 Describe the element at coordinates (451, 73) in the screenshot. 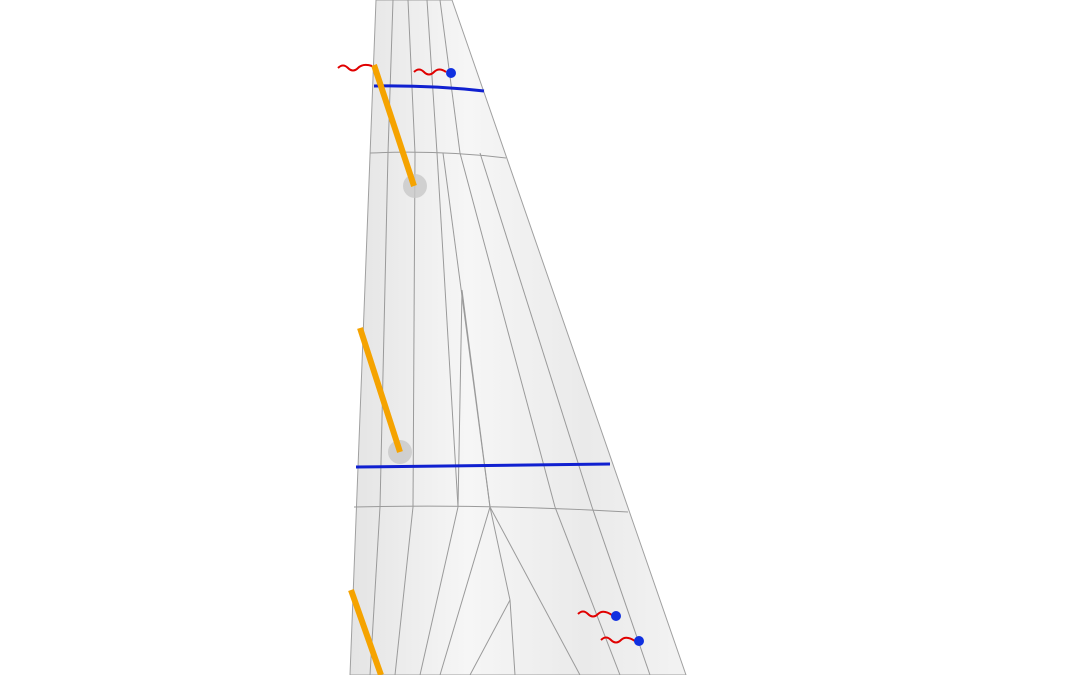

I see `telltale-dot-top` at that location.